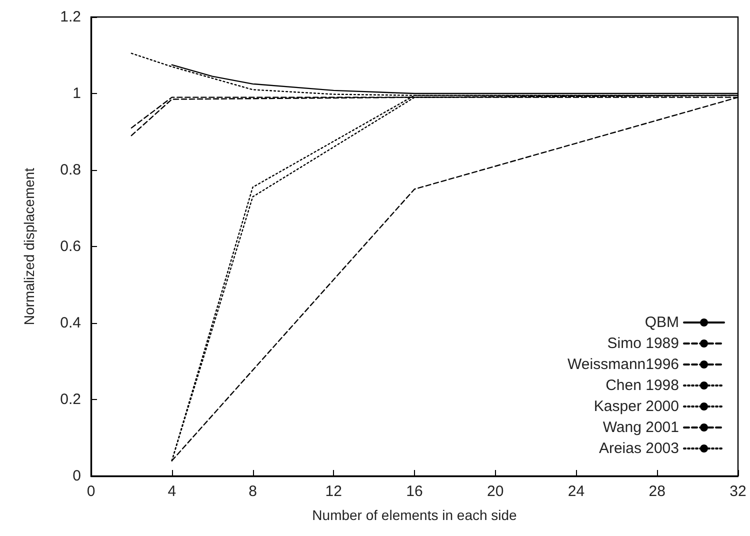  I want to click on x-tick-label: 12, so click(333, 491).